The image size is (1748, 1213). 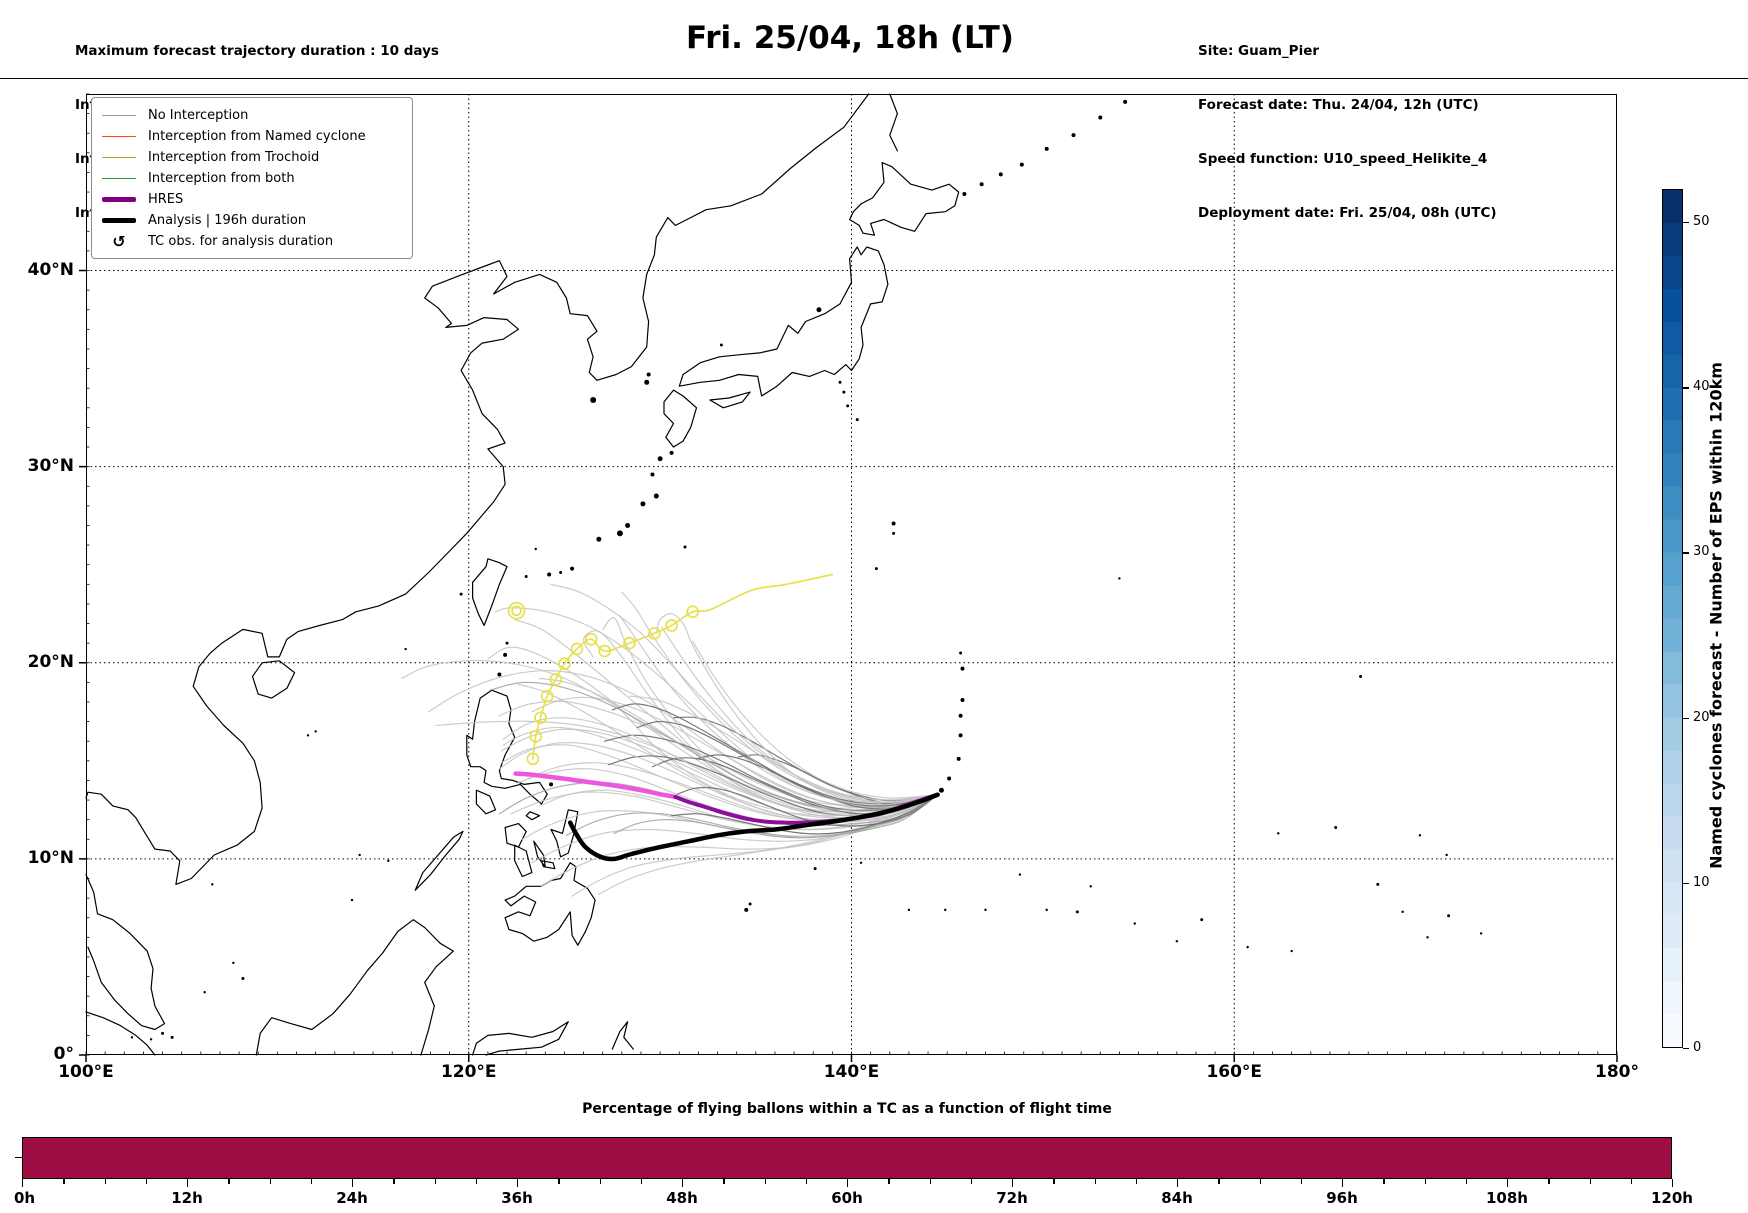 What do you see at coordinates (1686, 718) in the screenshot?
I see `colorbar-tick` at bounding box center [1686, 718].